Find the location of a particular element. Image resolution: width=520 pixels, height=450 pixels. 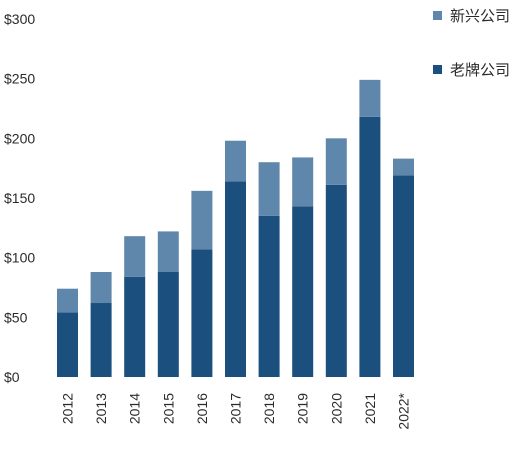

y-tick-label: $100 is located at coordinates (19, 258).